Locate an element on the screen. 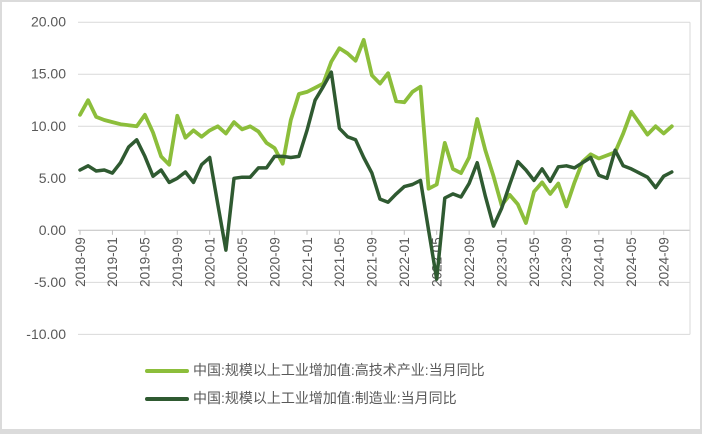 This screenshot has width=702, height=434. x-axis-tick-label: 2024-05 is located at coordinates (631, 262).